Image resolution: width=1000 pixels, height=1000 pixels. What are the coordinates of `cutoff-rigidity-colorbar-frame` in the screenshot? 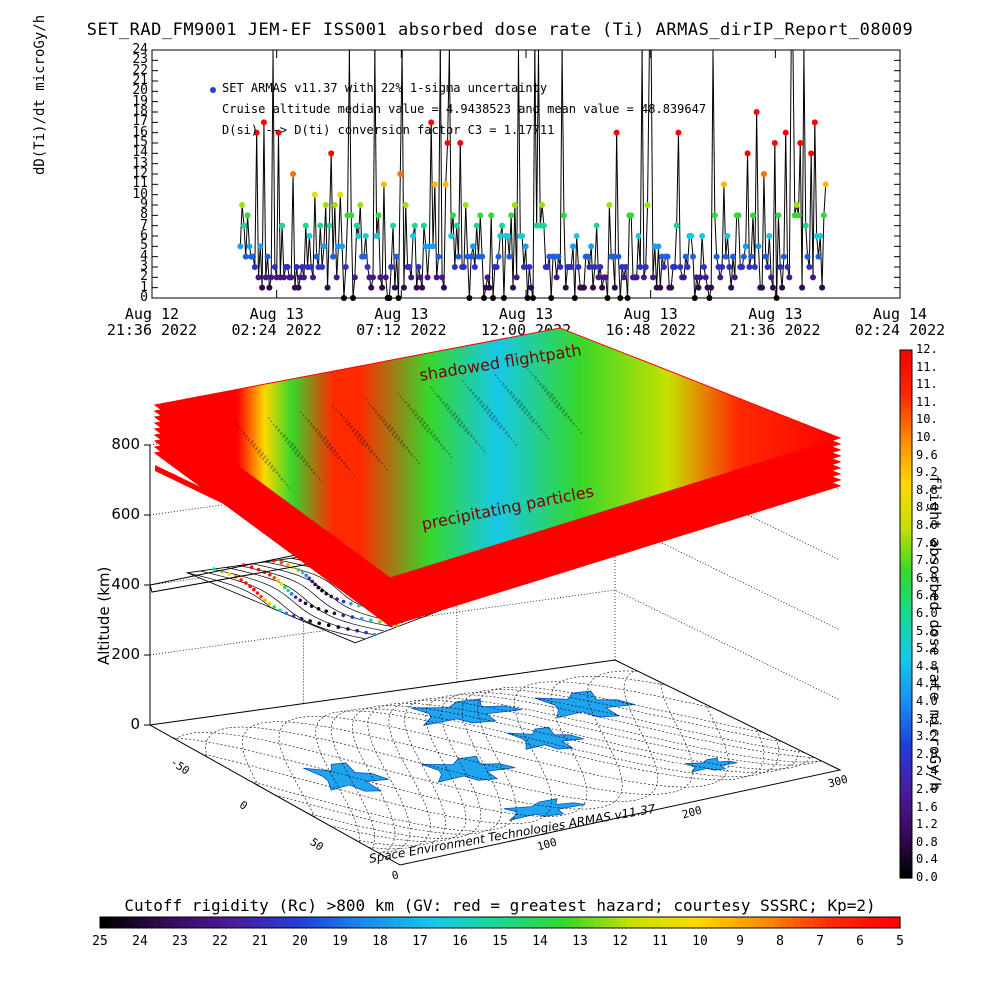 It's located at (500, 922).